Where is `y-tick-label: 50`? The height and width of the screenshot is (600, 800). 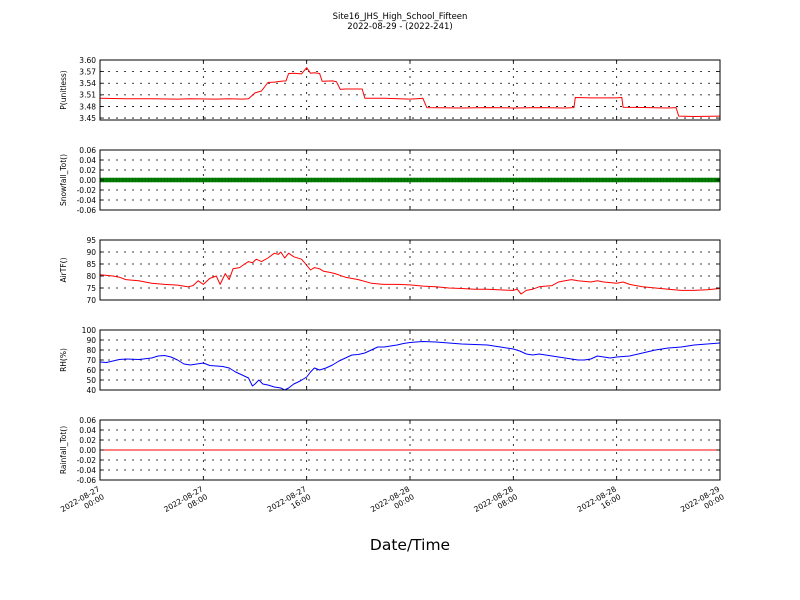 y-tick-label: 50 is located at coordinates (91, 380).